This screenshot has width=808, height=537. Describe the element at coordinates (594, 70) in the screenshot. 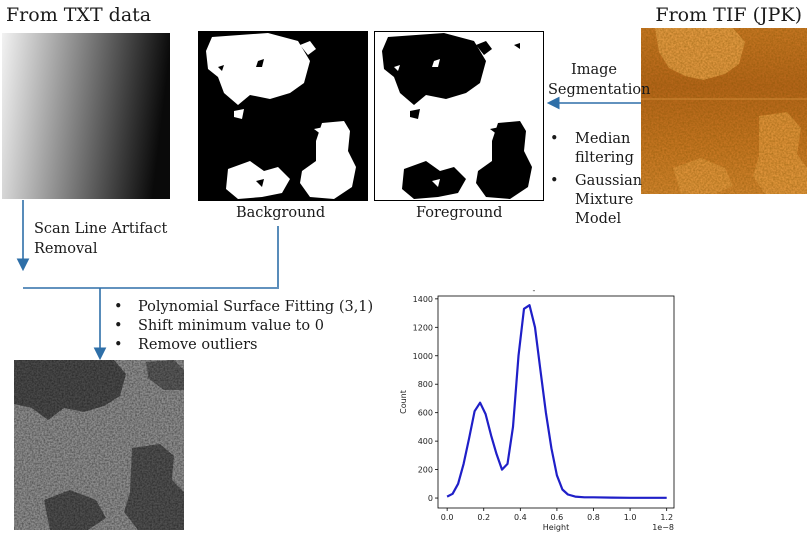

I see `segmentation-label-line1: Image` at that location.